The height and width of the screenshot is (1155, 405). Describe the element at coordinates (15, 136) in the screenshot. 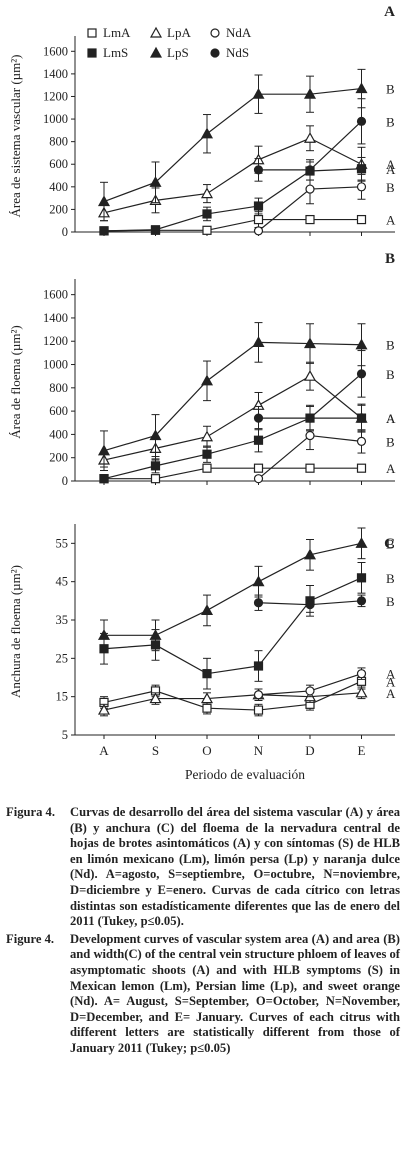

I see `y-axis-label: Área de sistema vascular (µm²)` at that location.